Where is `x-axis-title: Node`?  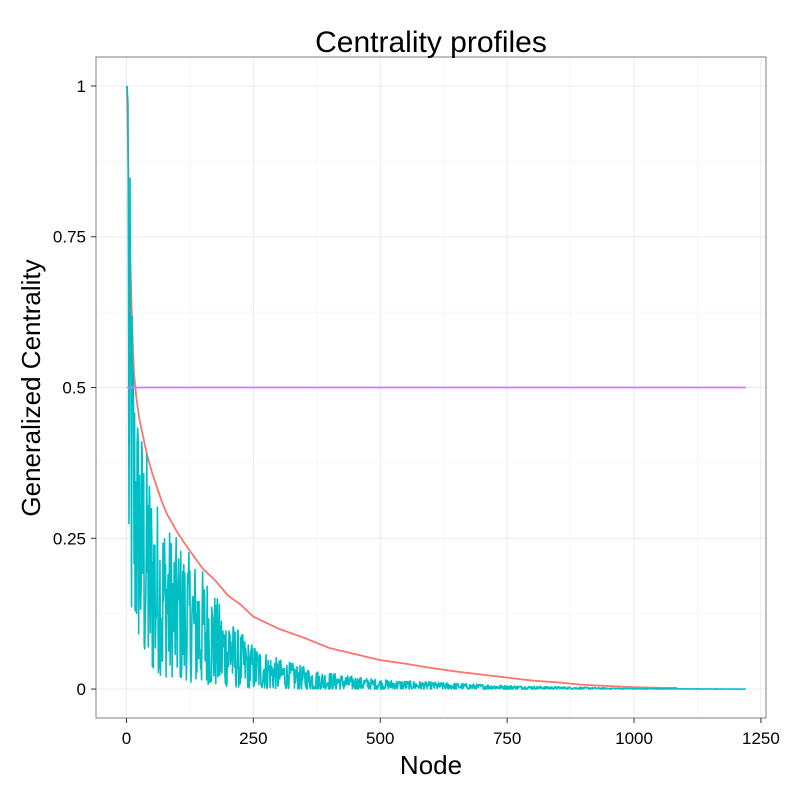
x-axis-title: Node is located at coordinates (431, 765).